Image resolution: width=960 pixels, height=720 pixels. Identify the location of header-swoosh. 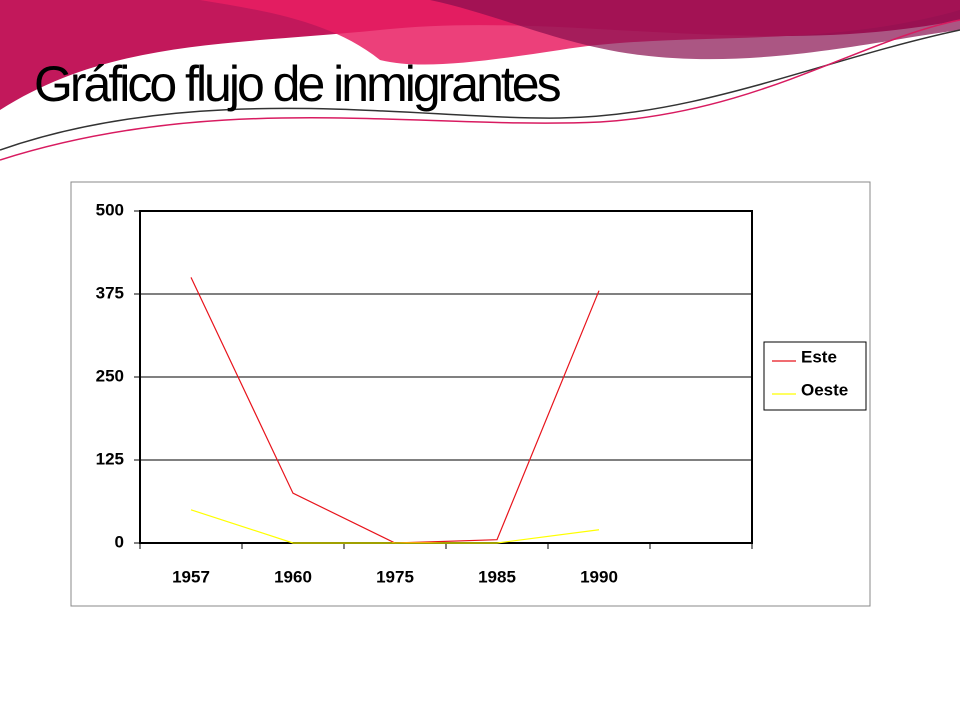
(695, 30).